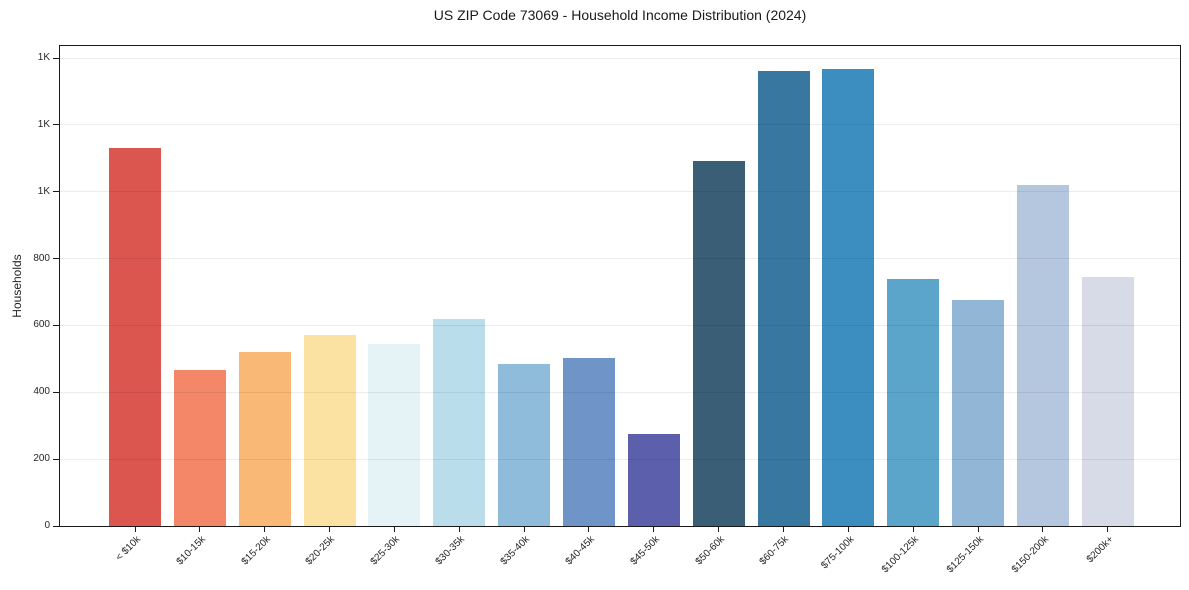 The width and height of the screenshot is (1189, 590). What do you see at coordinates (256, 551) in the screenshot?
I see `x-tick-label: $15-20k` at bounding box center [256, 551].